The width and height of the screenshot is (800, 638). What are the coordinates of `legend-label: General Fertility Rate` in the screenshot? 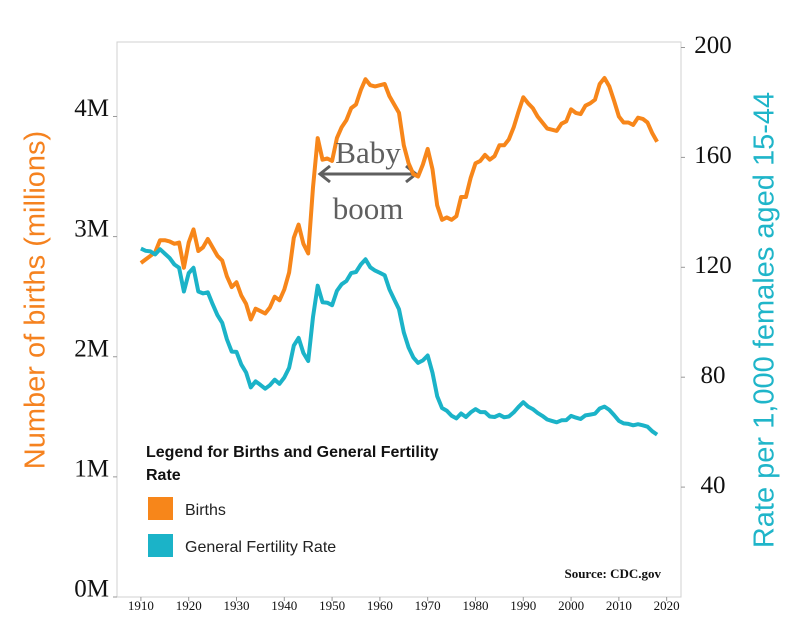 It's located at (260, 547).